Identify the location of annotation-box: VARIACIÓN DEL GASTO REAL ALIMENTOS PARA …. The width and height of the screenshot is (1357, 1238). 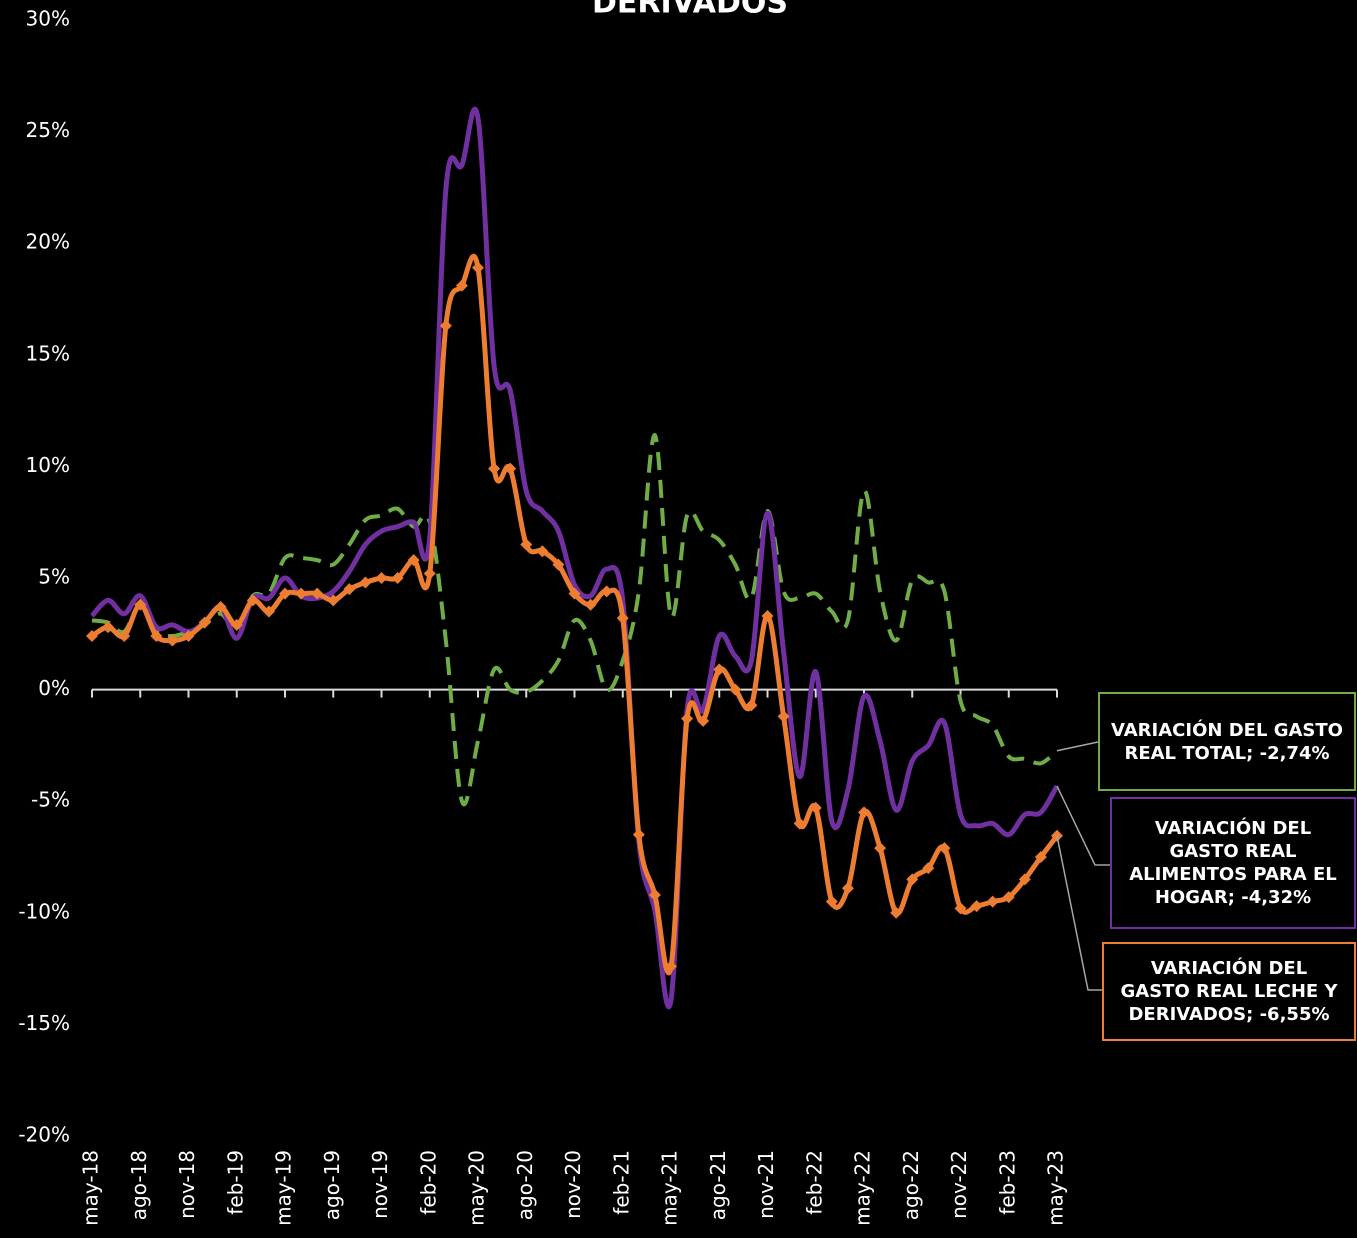
(1233, 863).